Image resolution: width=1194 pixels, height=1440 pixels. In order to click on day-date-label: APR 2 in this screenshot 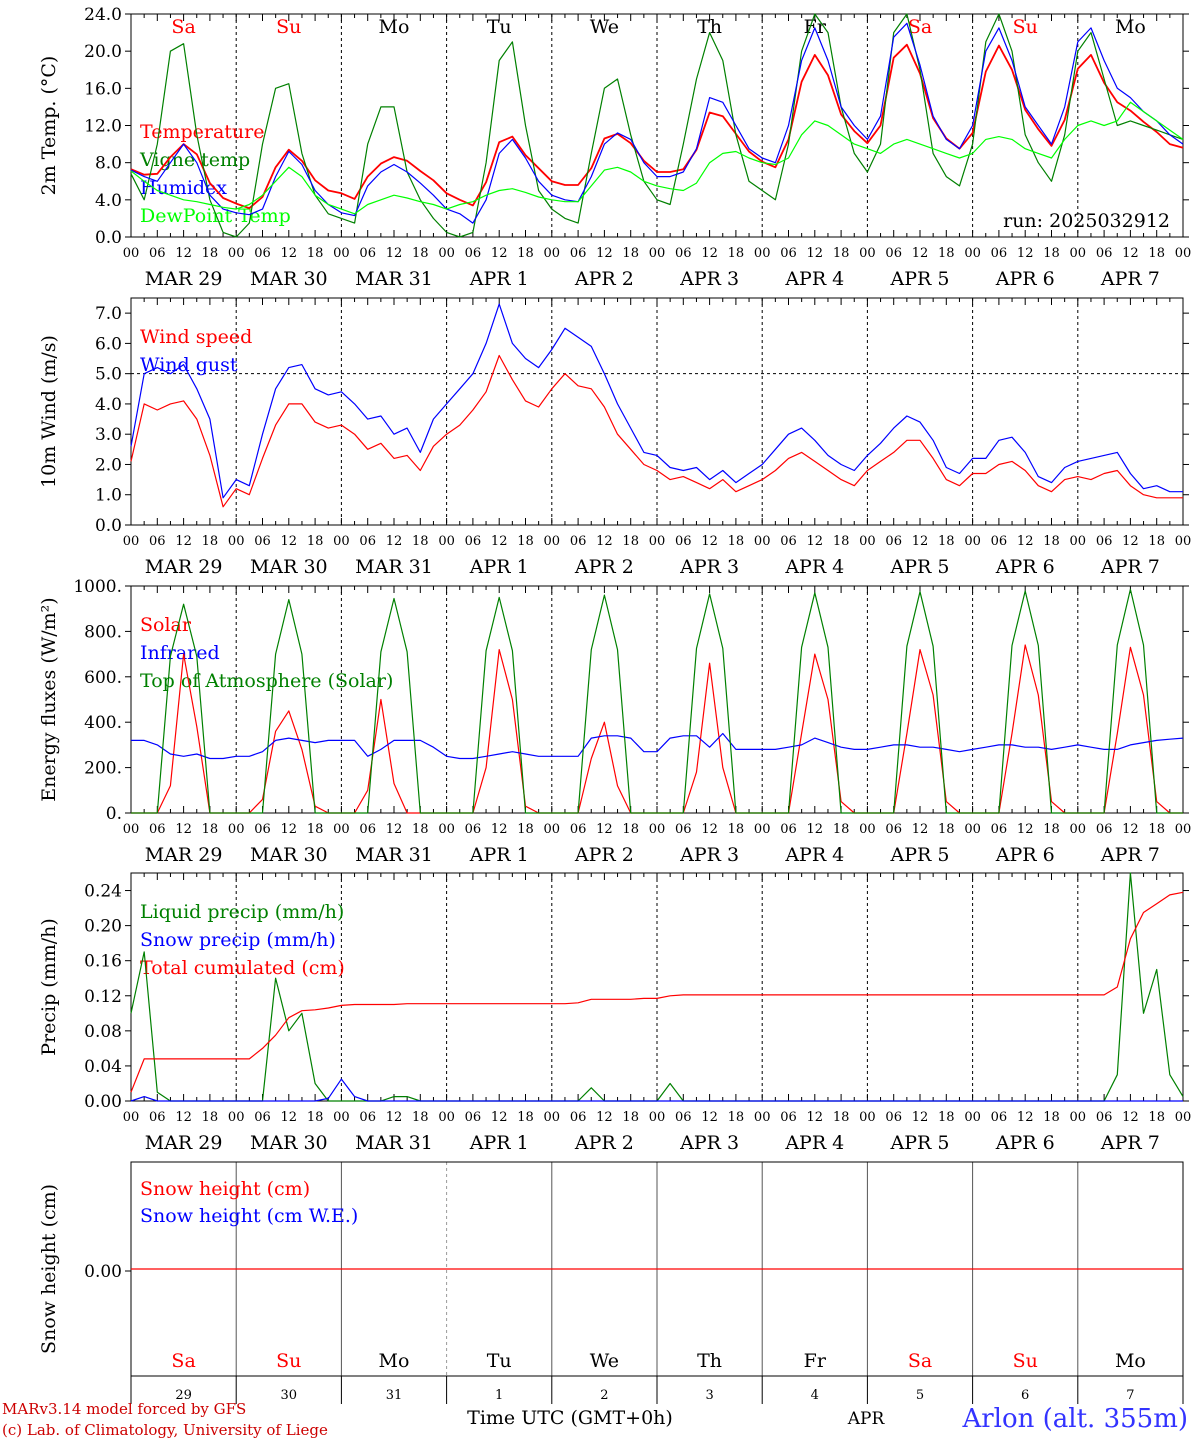, I will do `click(604, 855)`.